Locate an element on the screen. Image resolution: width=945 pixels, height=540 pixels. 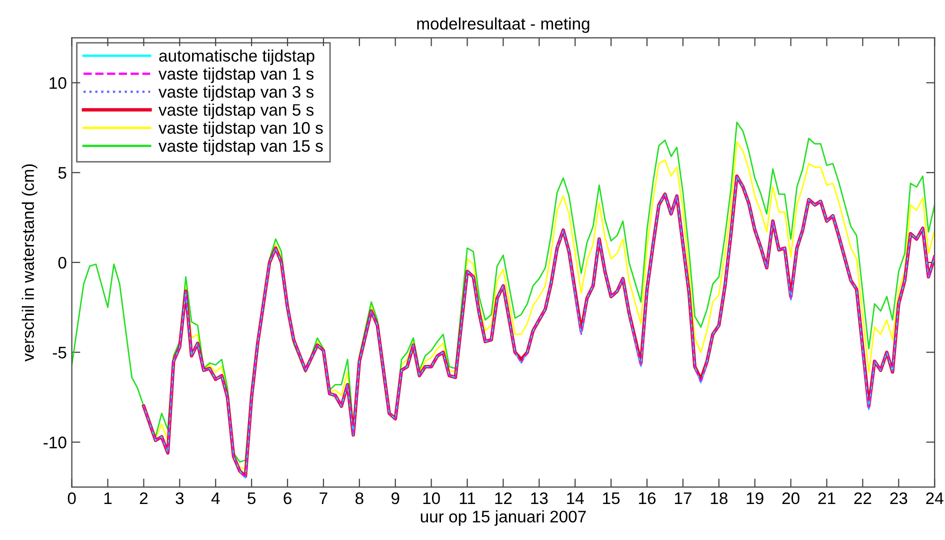
y-tick-label: 10 is located at coordinates (58, 83).